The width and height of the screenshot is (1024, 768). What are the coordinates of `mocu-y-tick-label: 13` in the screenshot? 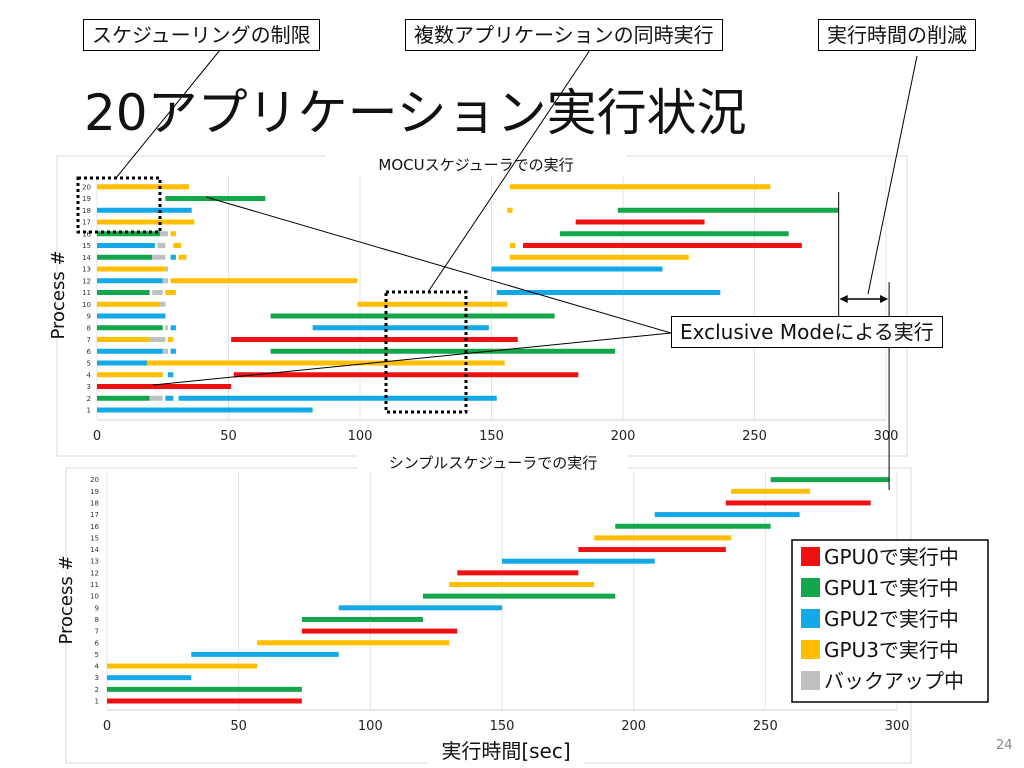 It's located at (86, 270).